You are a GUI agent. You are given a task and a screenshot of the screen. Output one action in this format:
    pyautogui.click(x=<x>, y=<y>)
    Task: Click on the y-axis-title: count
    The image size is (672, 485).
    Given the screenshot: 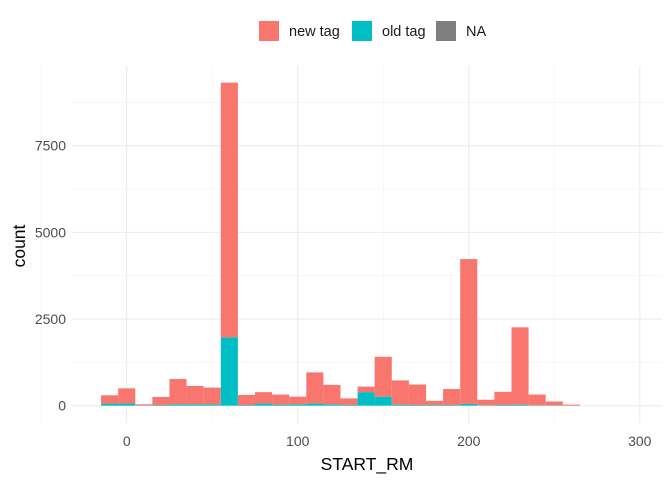 What is the action you would take?
    pyautogui.click(x=19, y=245)
    